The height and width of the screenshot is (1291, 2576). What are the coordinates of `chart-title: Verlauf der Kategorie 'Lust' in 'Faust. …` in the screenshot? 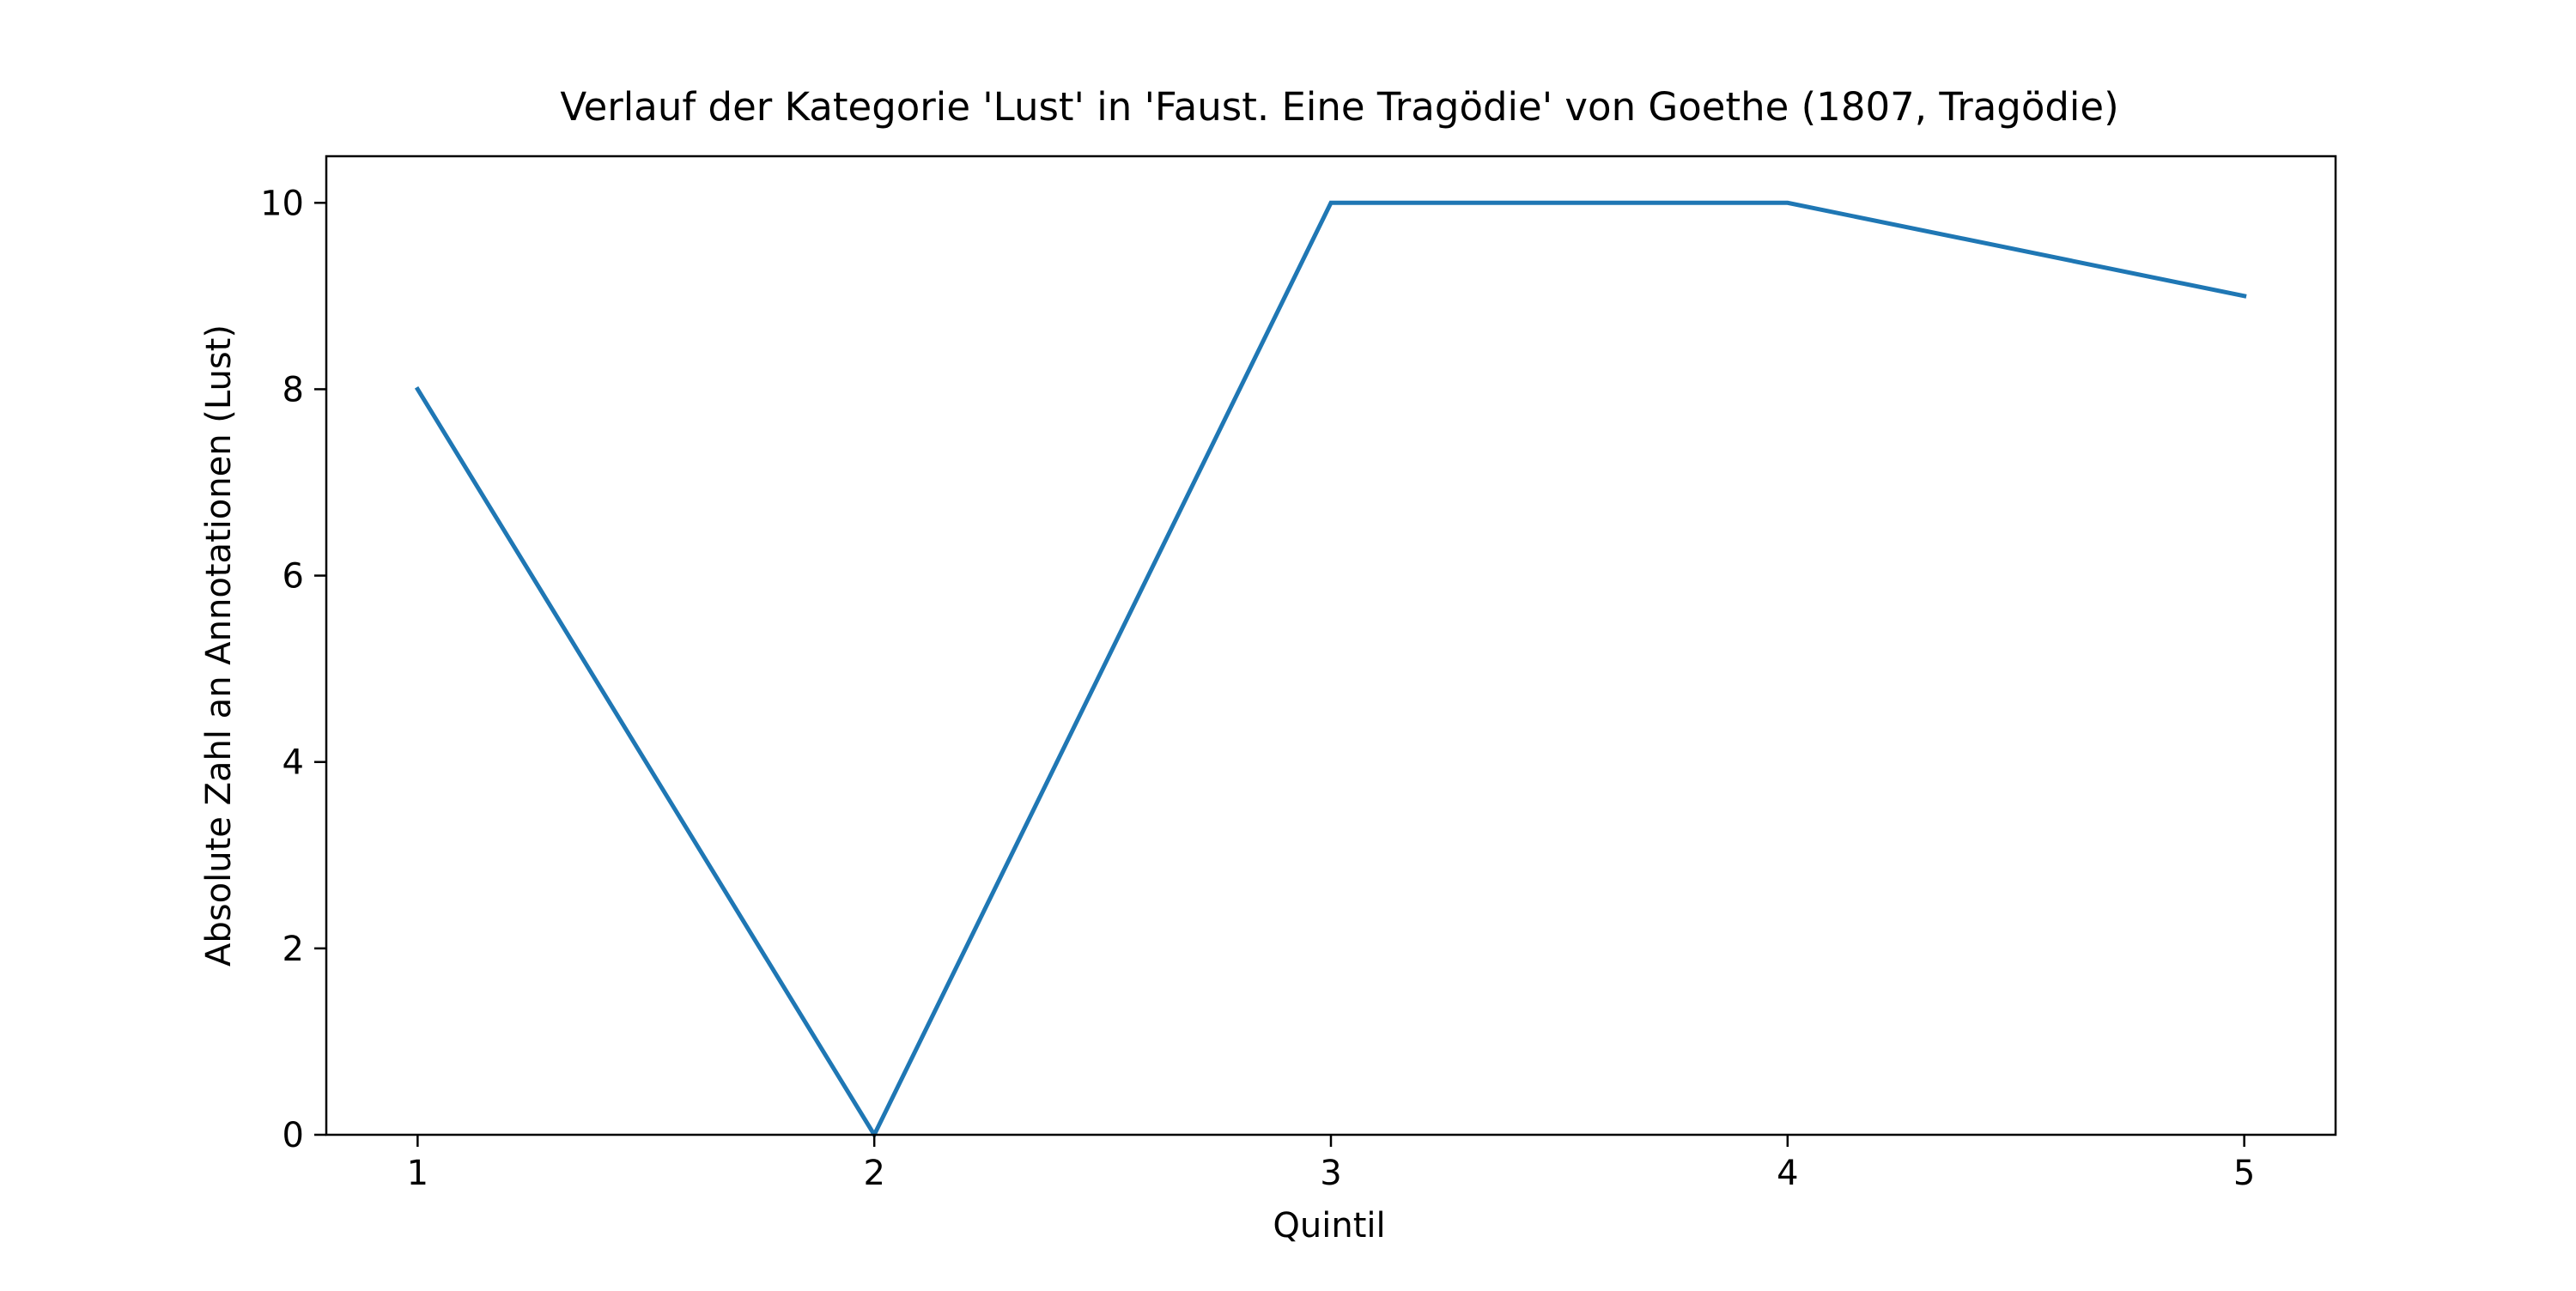 It's located at (1339, 107).